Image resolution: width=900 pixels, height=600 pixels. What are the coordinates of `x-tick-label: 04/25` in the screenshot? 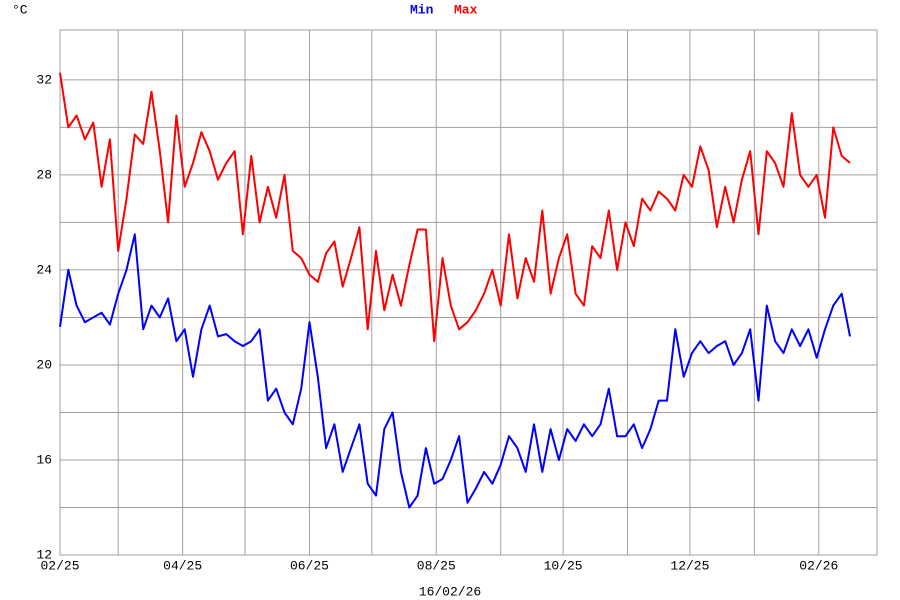 It's located at (182, 565).